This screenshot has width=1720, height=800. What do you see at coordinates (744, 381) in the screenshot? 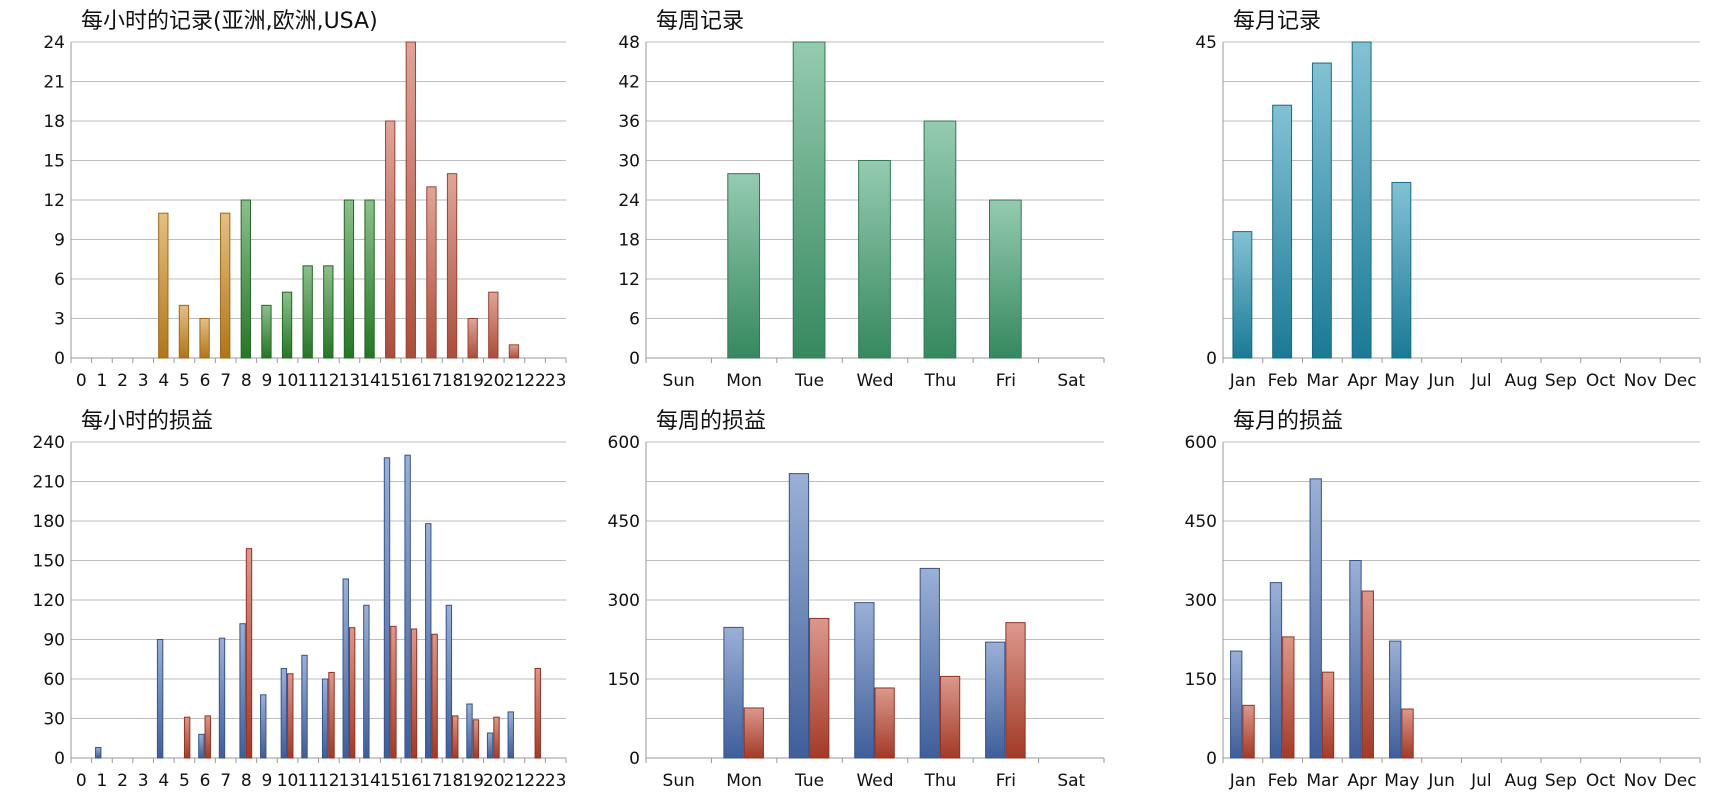
I see `x-tick-label: Mon` at bounding box center [744, 381].